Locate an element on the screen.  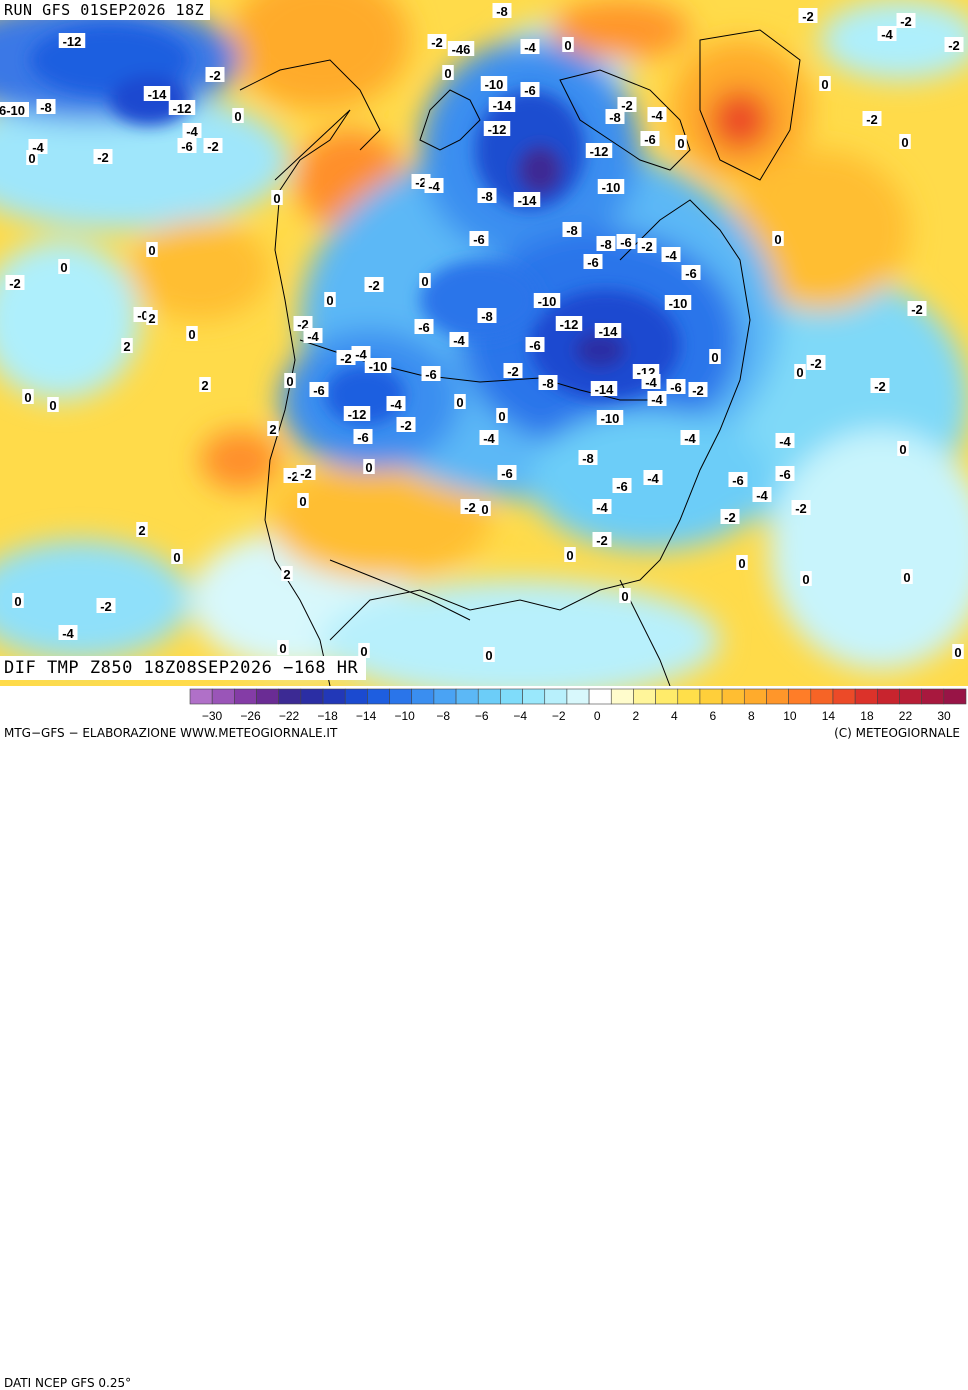
anomaly-label-text: -46 is located at coordinates (461, 49).